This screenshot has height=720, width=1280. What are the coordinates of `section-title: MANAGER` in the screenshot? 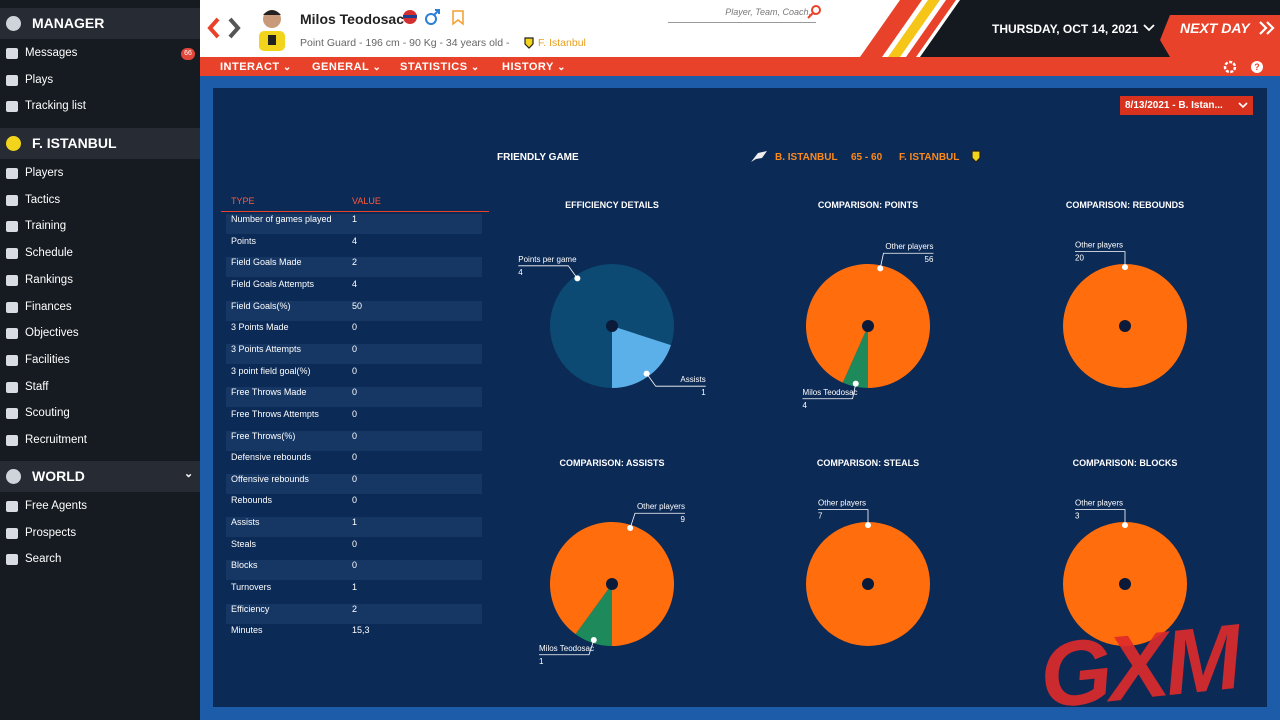 It's located at (68, 23).